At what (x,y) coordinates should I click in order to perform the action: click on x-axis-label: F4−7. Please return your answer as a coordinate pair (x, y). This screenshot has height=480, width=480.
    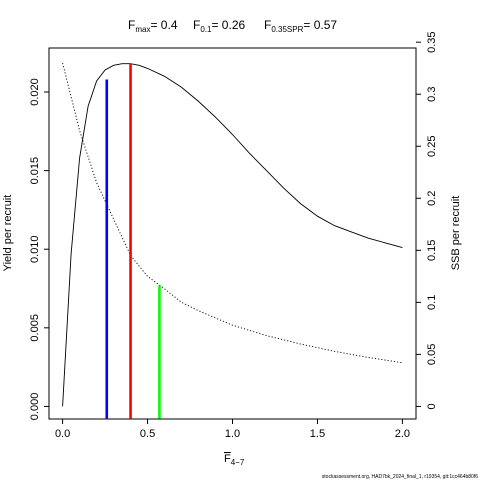
    Looking at the image, I should click on (234, 460).